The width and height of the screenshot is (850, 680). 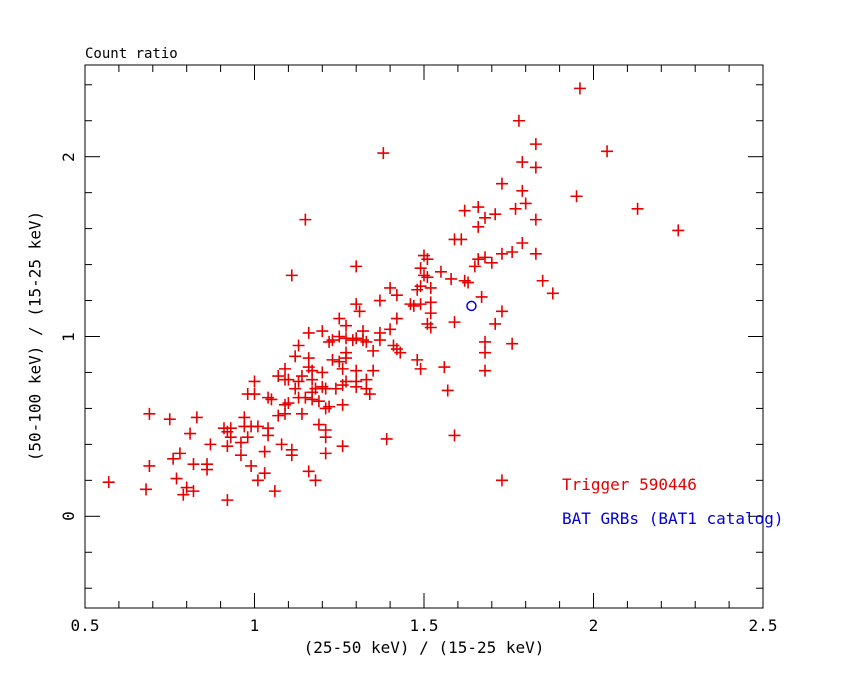 What do you see at coordinates (629, 484) in the screenshot?
I see `legend-trigger-label: Trigger 590446` at bounding box center [629, 484].